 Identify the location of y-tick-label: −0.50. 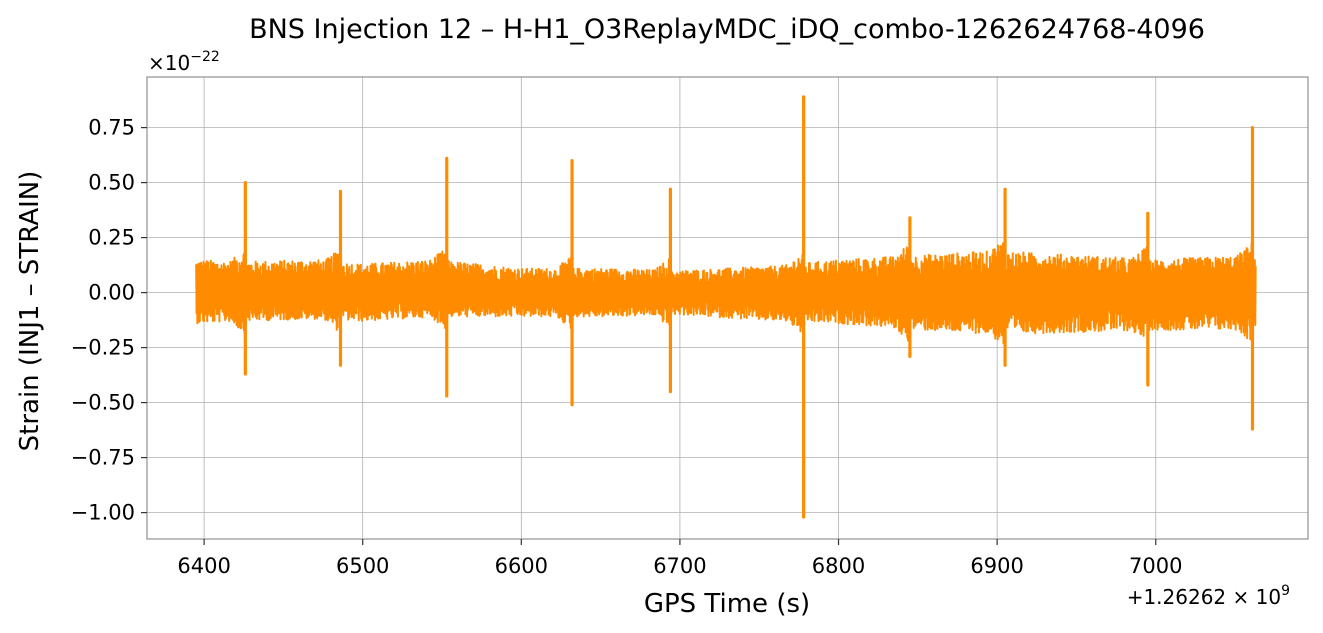
(103, 403).